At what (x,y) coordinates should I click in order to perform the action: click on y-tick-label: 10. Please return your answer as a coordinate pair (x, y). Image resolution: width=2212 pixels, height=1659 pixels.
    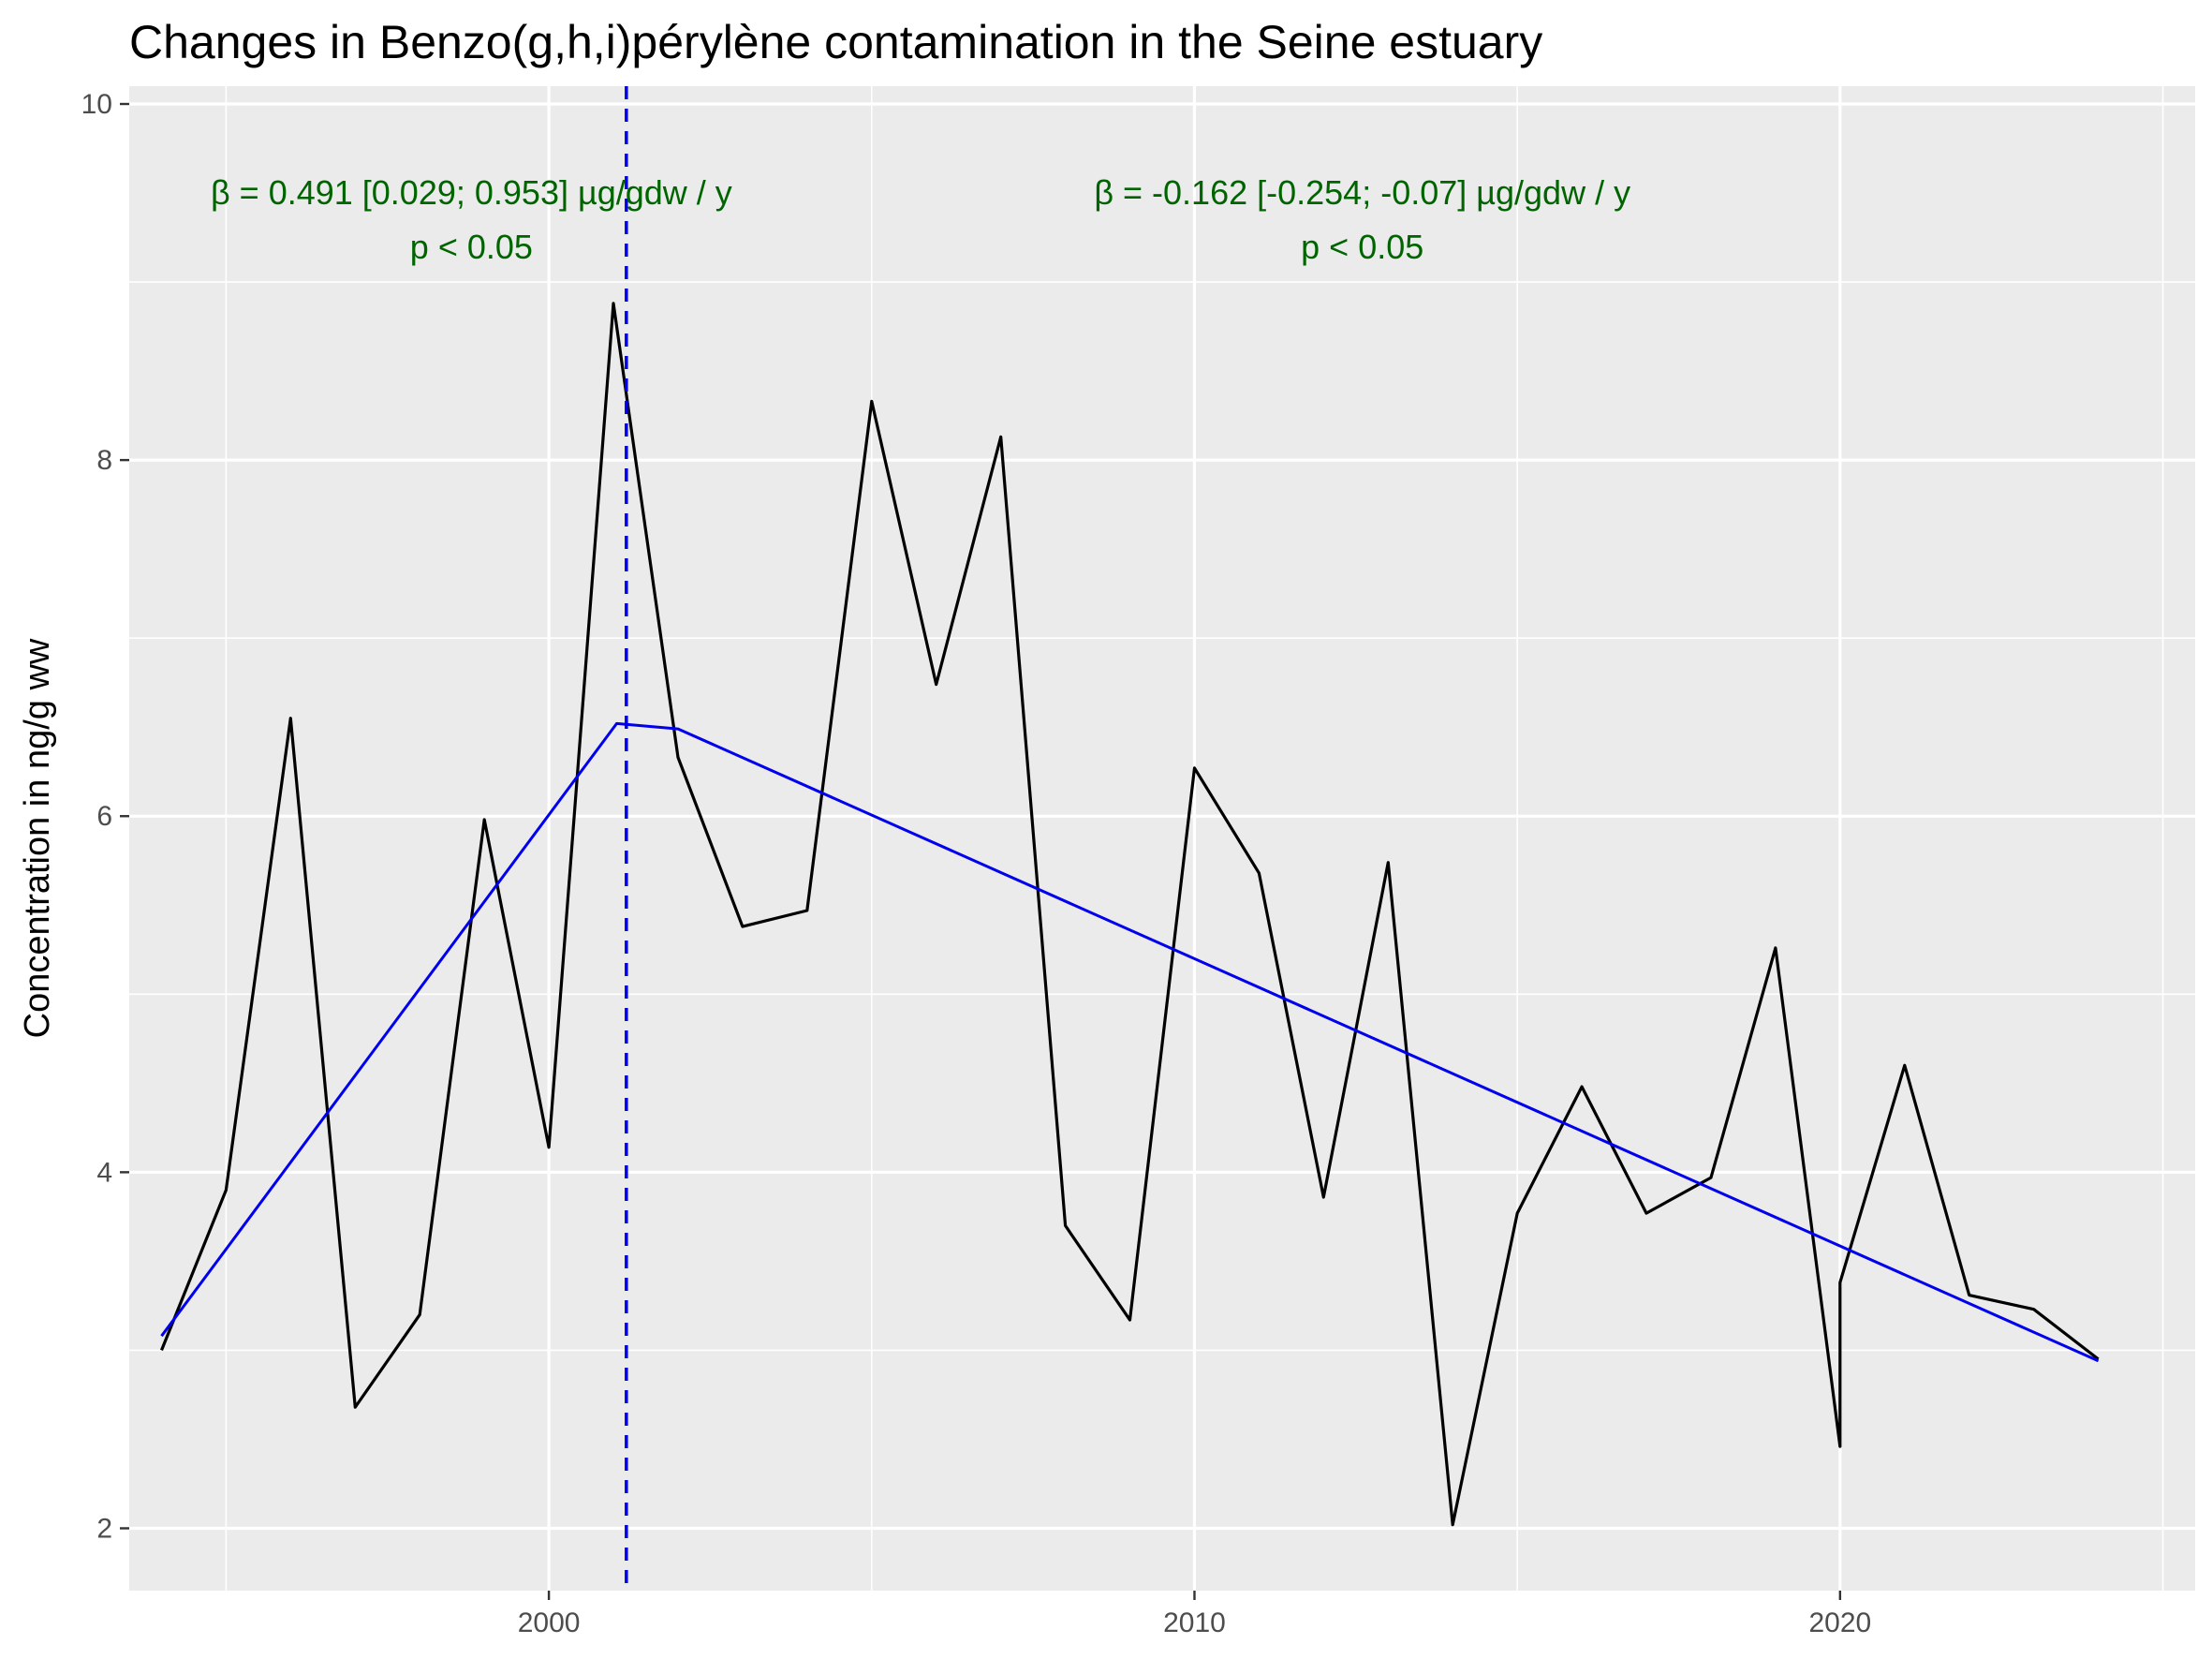
    Looking at the image, I should click on (96, 105).